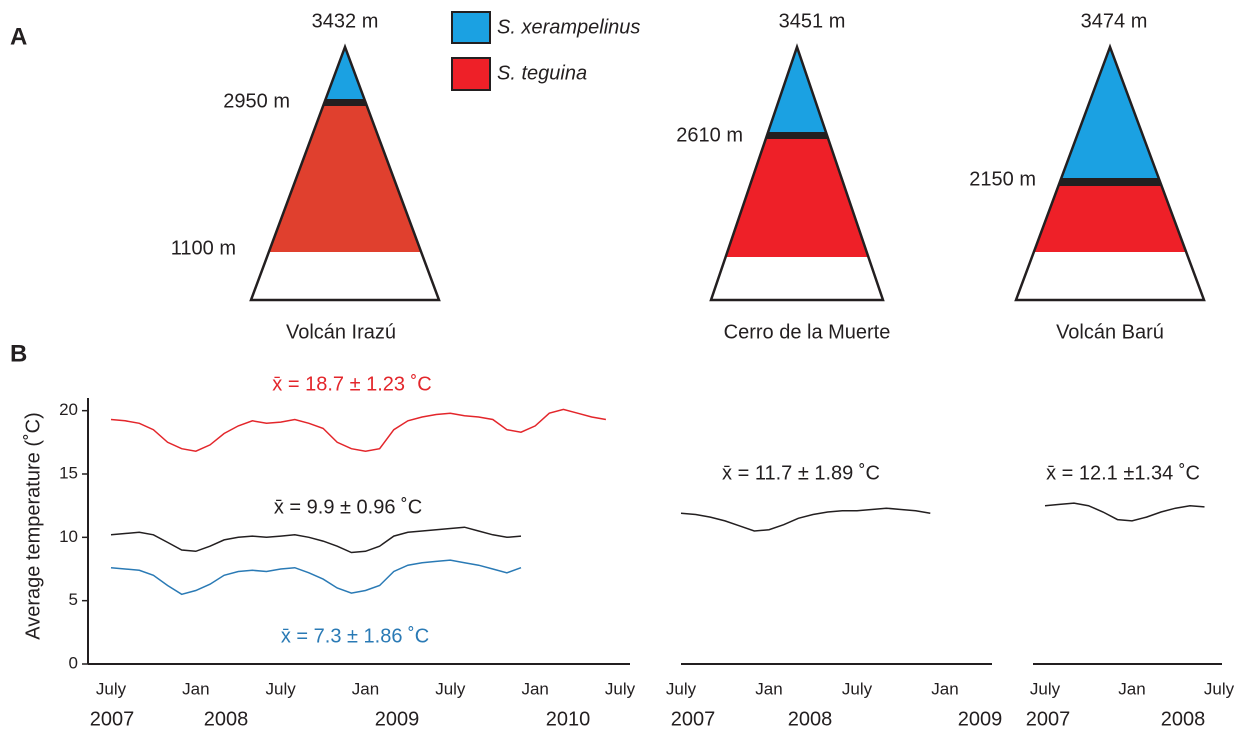 This screenshot has width=1252, height=740. I want to click on elevation-label: 2150 m, so click(1002, 179).